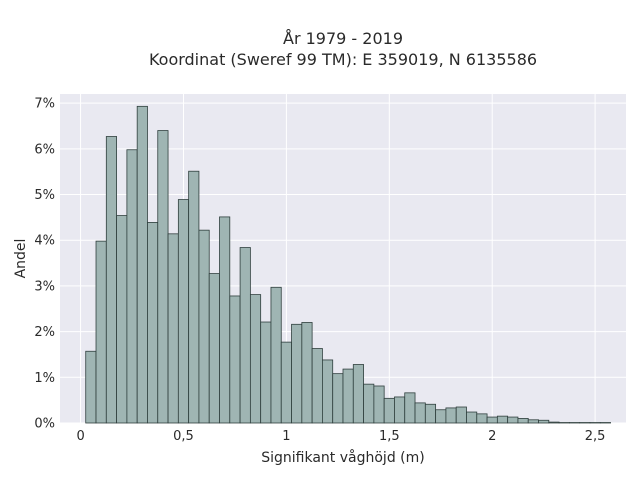 The image size is (640, 480). Describe the element at coordinates (80, 436) in the screenshot. I see `x-tick-label: 0` at that location.